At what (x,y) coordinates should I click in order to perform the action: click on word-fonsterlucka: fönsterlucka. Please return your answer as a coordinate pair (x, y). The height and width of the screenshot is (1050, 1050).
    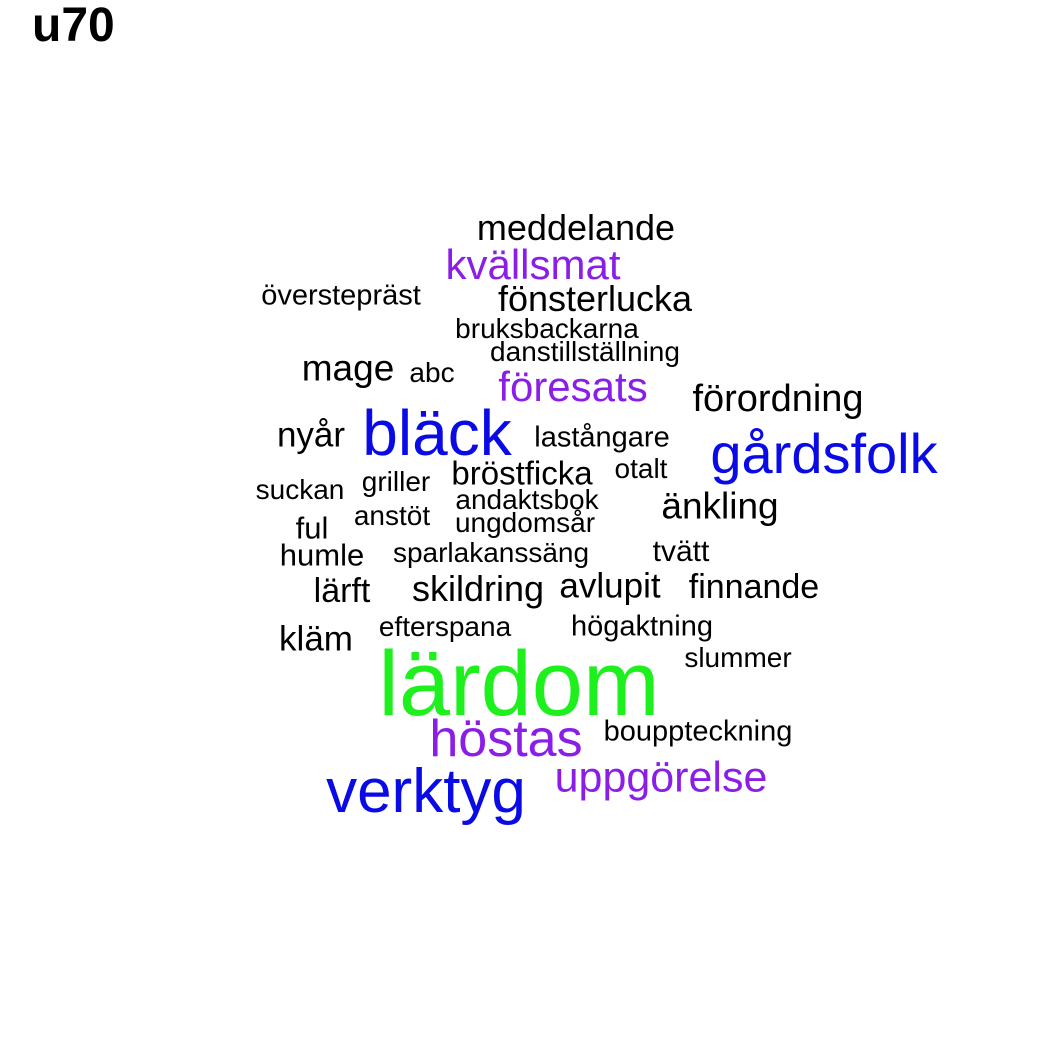
    Looking at the image, I should click on (595, 298).